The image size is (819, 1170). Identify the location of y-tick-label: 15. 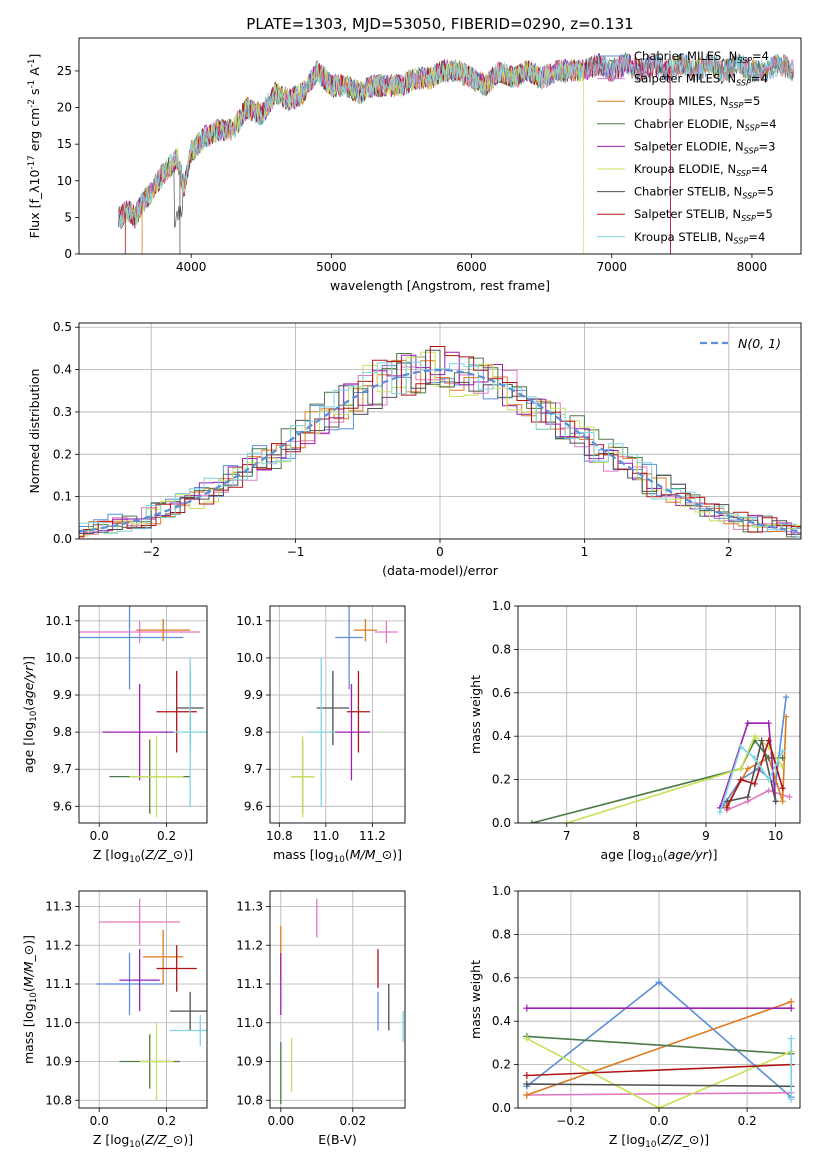
(64, 144).